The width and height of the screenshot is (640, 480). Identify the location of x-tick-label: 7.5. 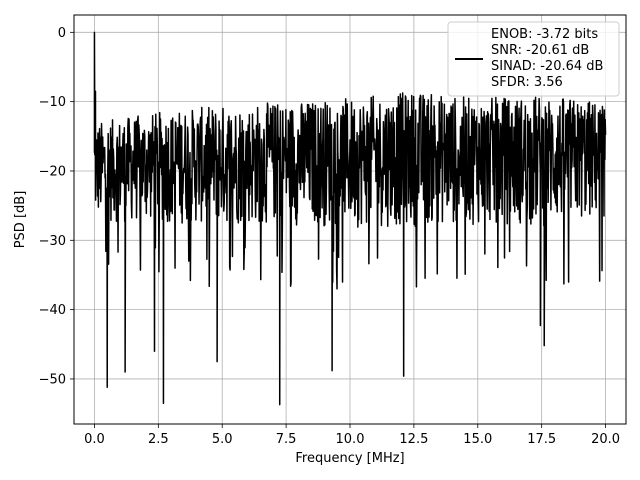
(286, 439).